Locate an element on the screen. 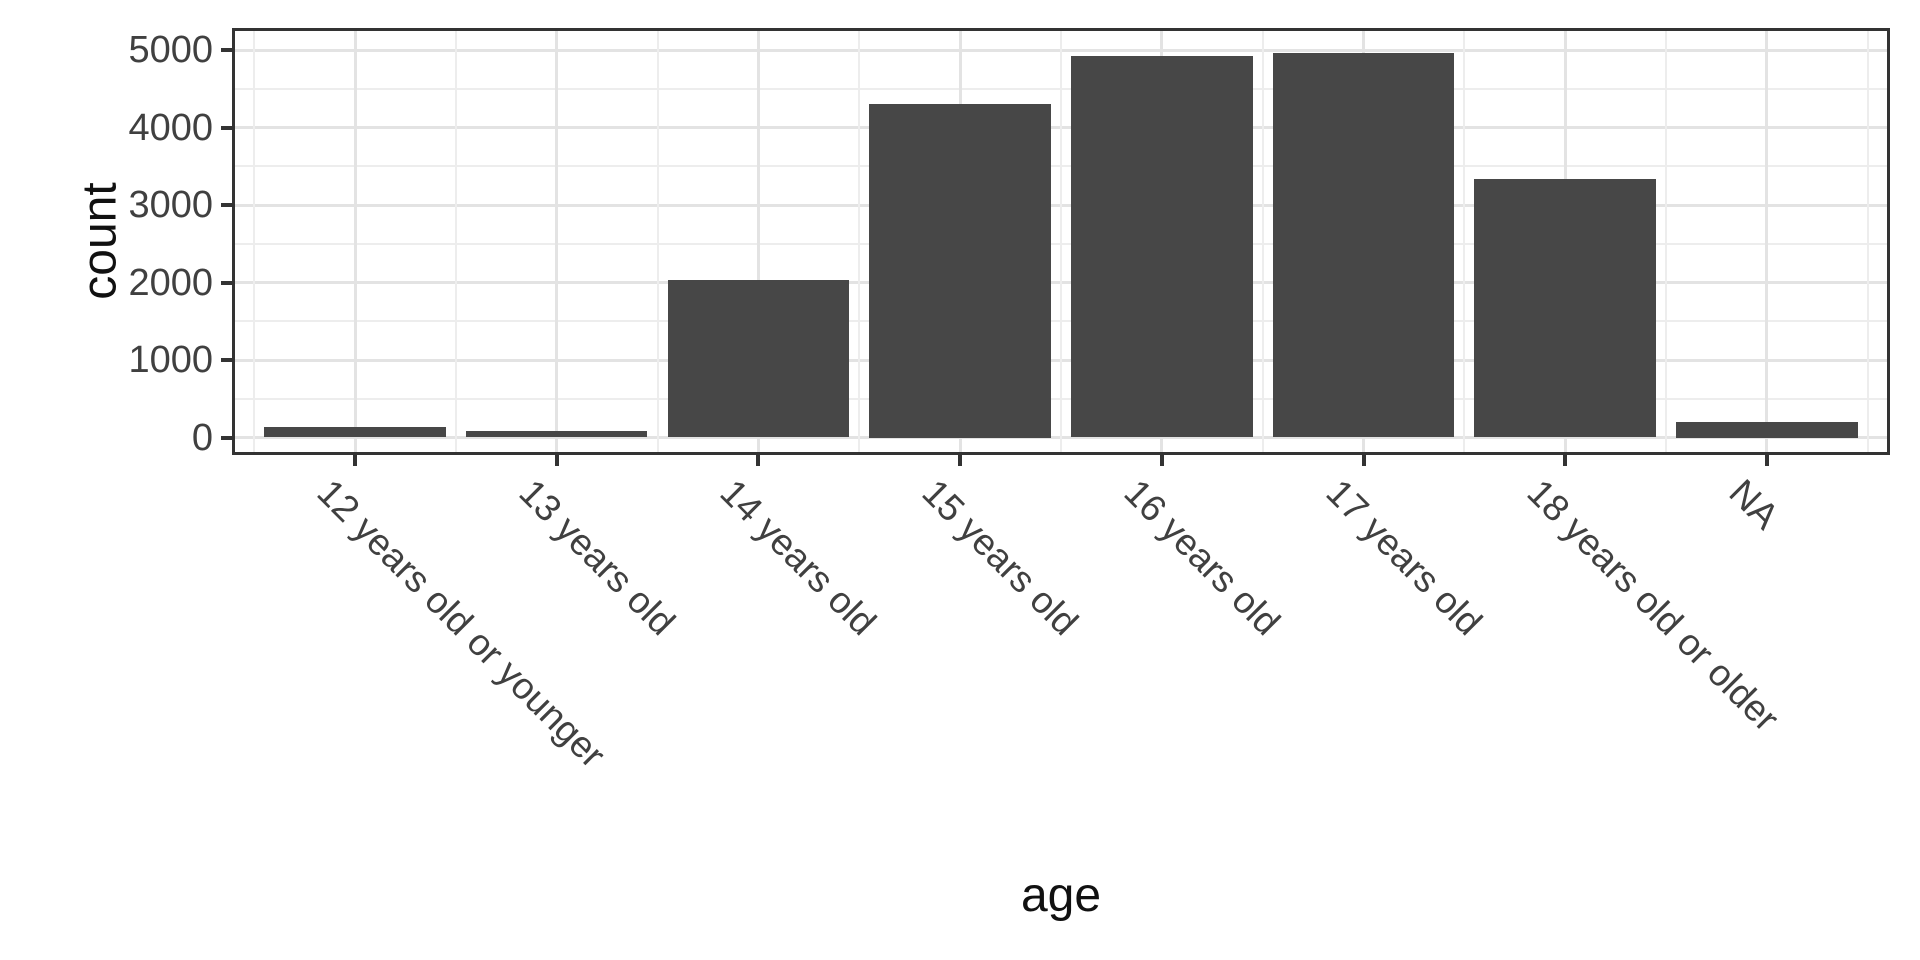 The height and width of the screenshot is (960, 1920). x-axis-title: age is located at coordinates (1061, 895).